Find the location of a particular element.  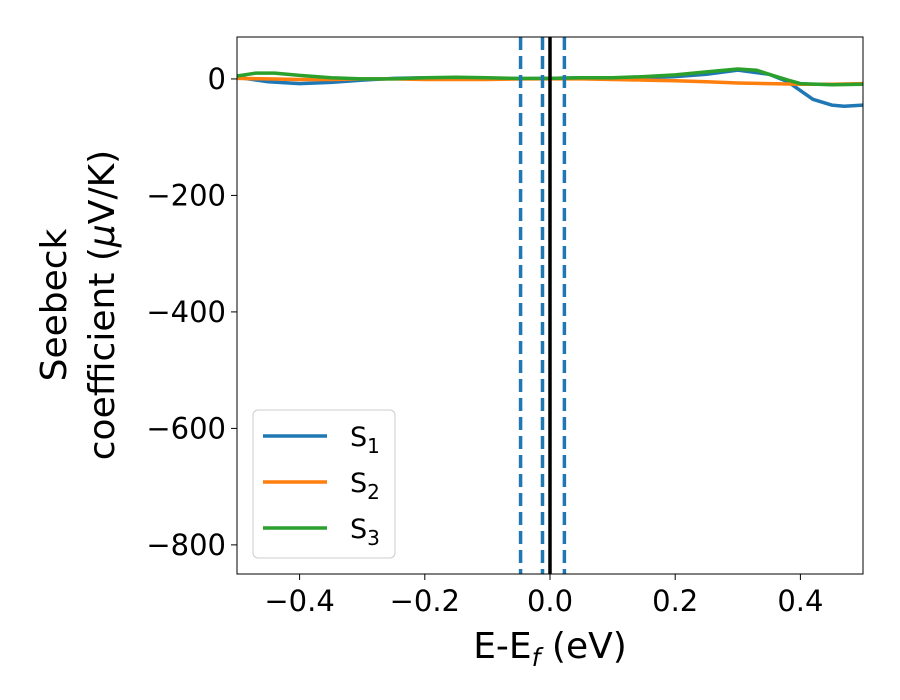

y-axis: 0 −200 −400 −600 −800 is located at coordinates (191, 312).